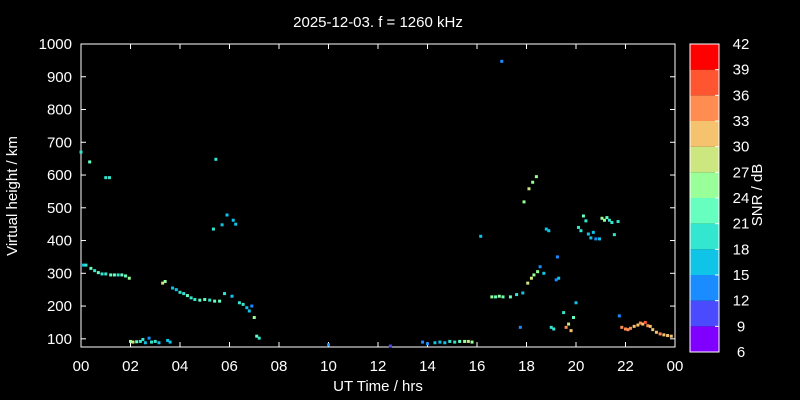  What do you see at coordinates (279, 366) in the screenshot?
I see `x-tick-label: 08` at bounding box center [279, 366].